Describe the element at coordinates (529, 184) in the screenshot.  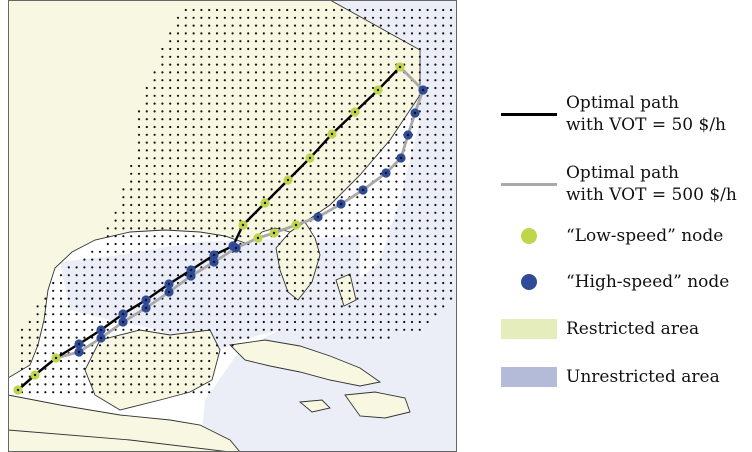
I see `legend-gray-line` at that location.